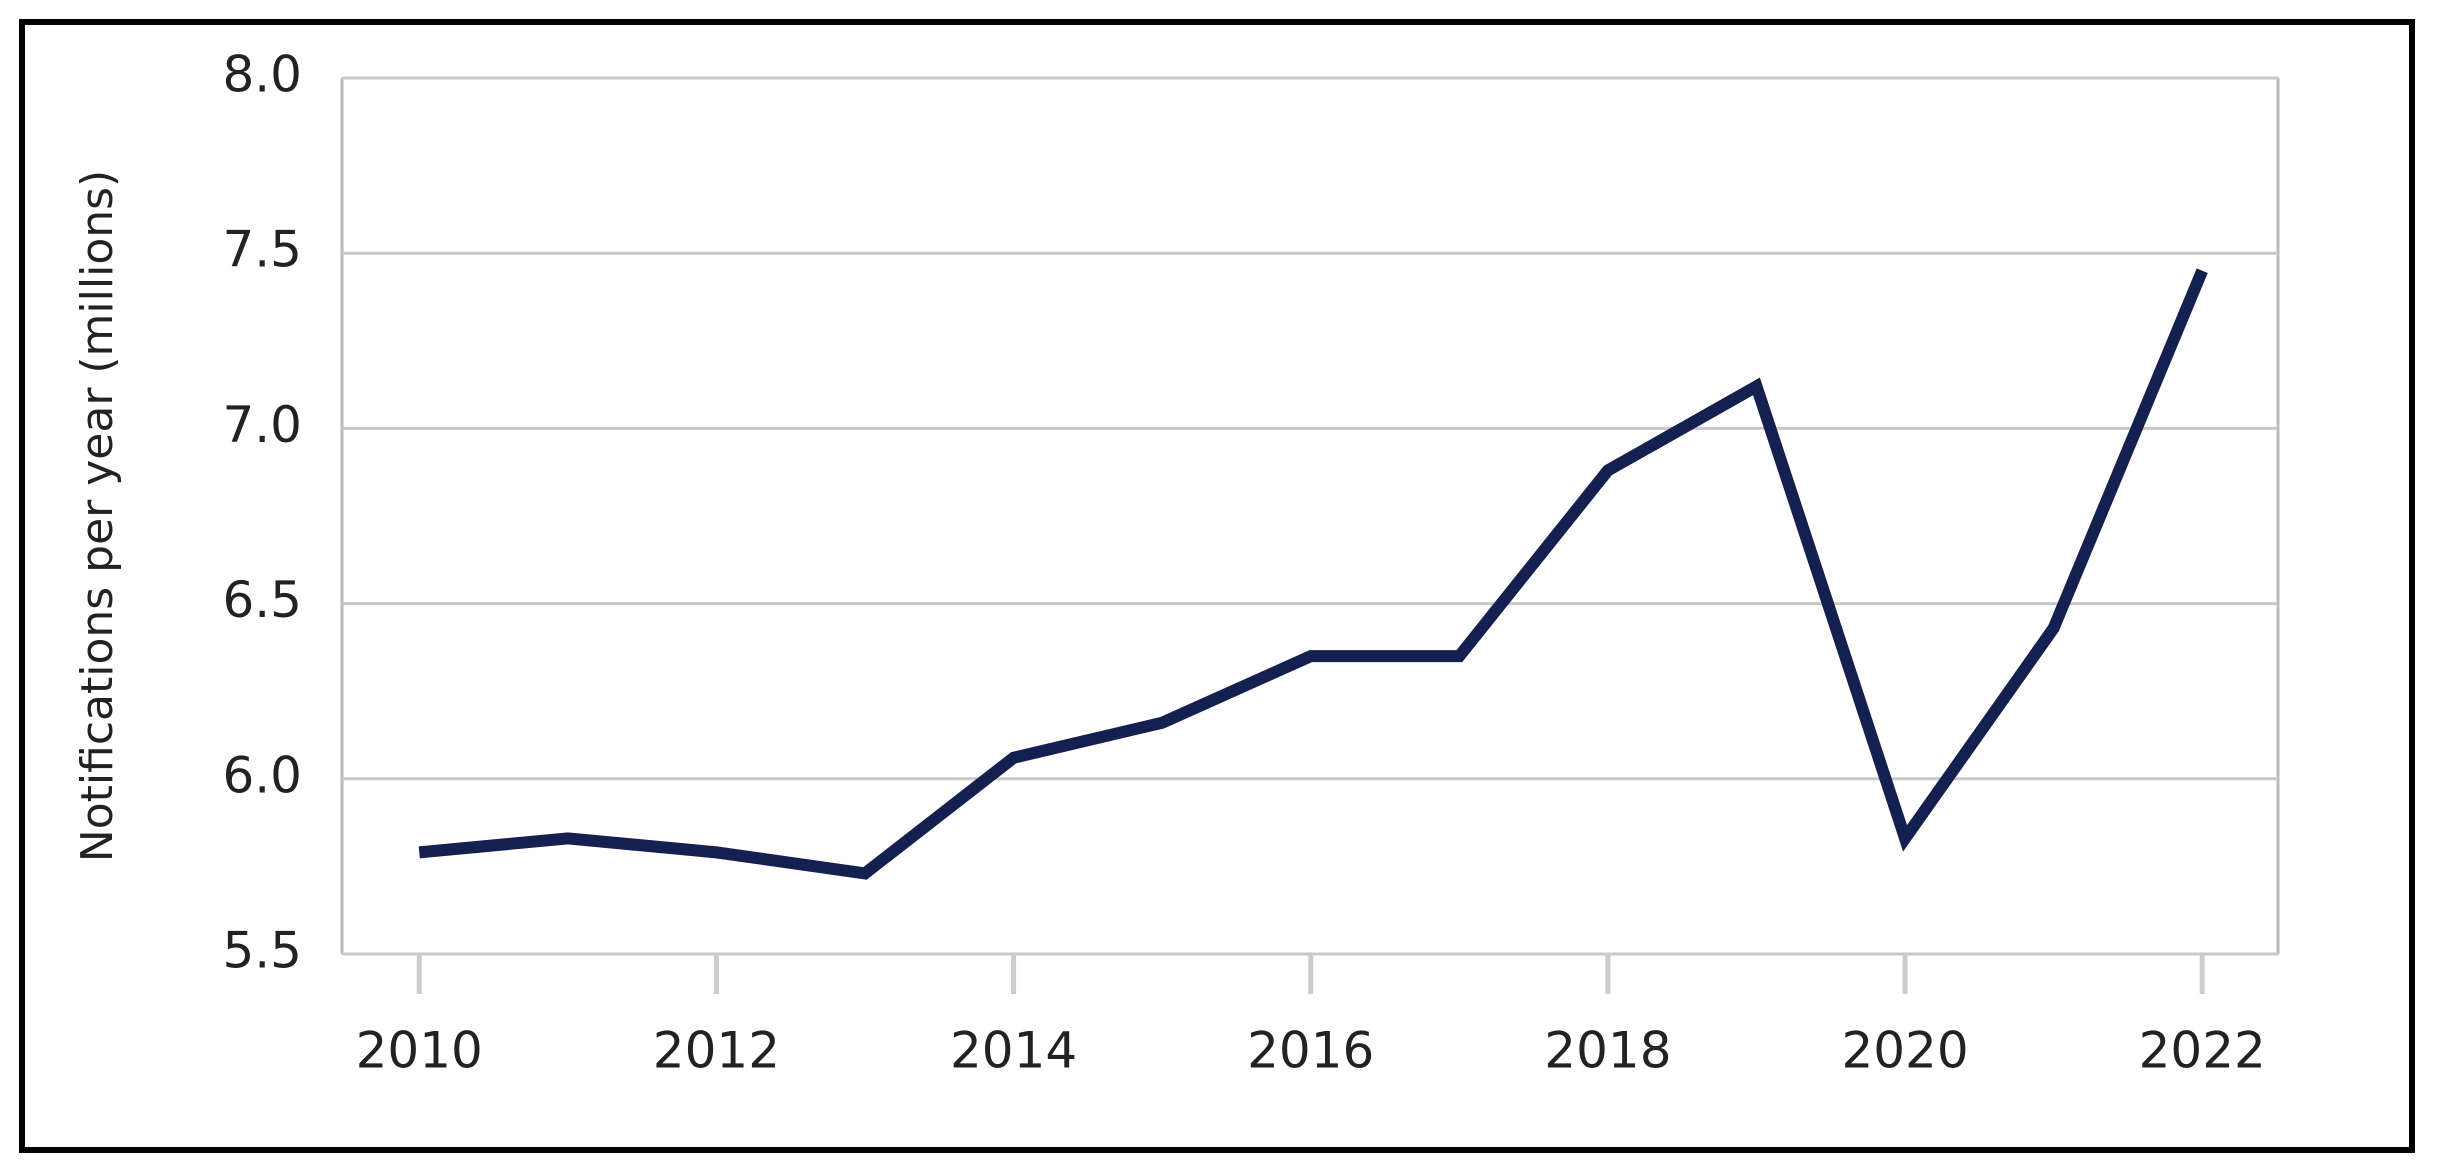  I want to click on x-tick-label: 2022, so click(2202, 1051).